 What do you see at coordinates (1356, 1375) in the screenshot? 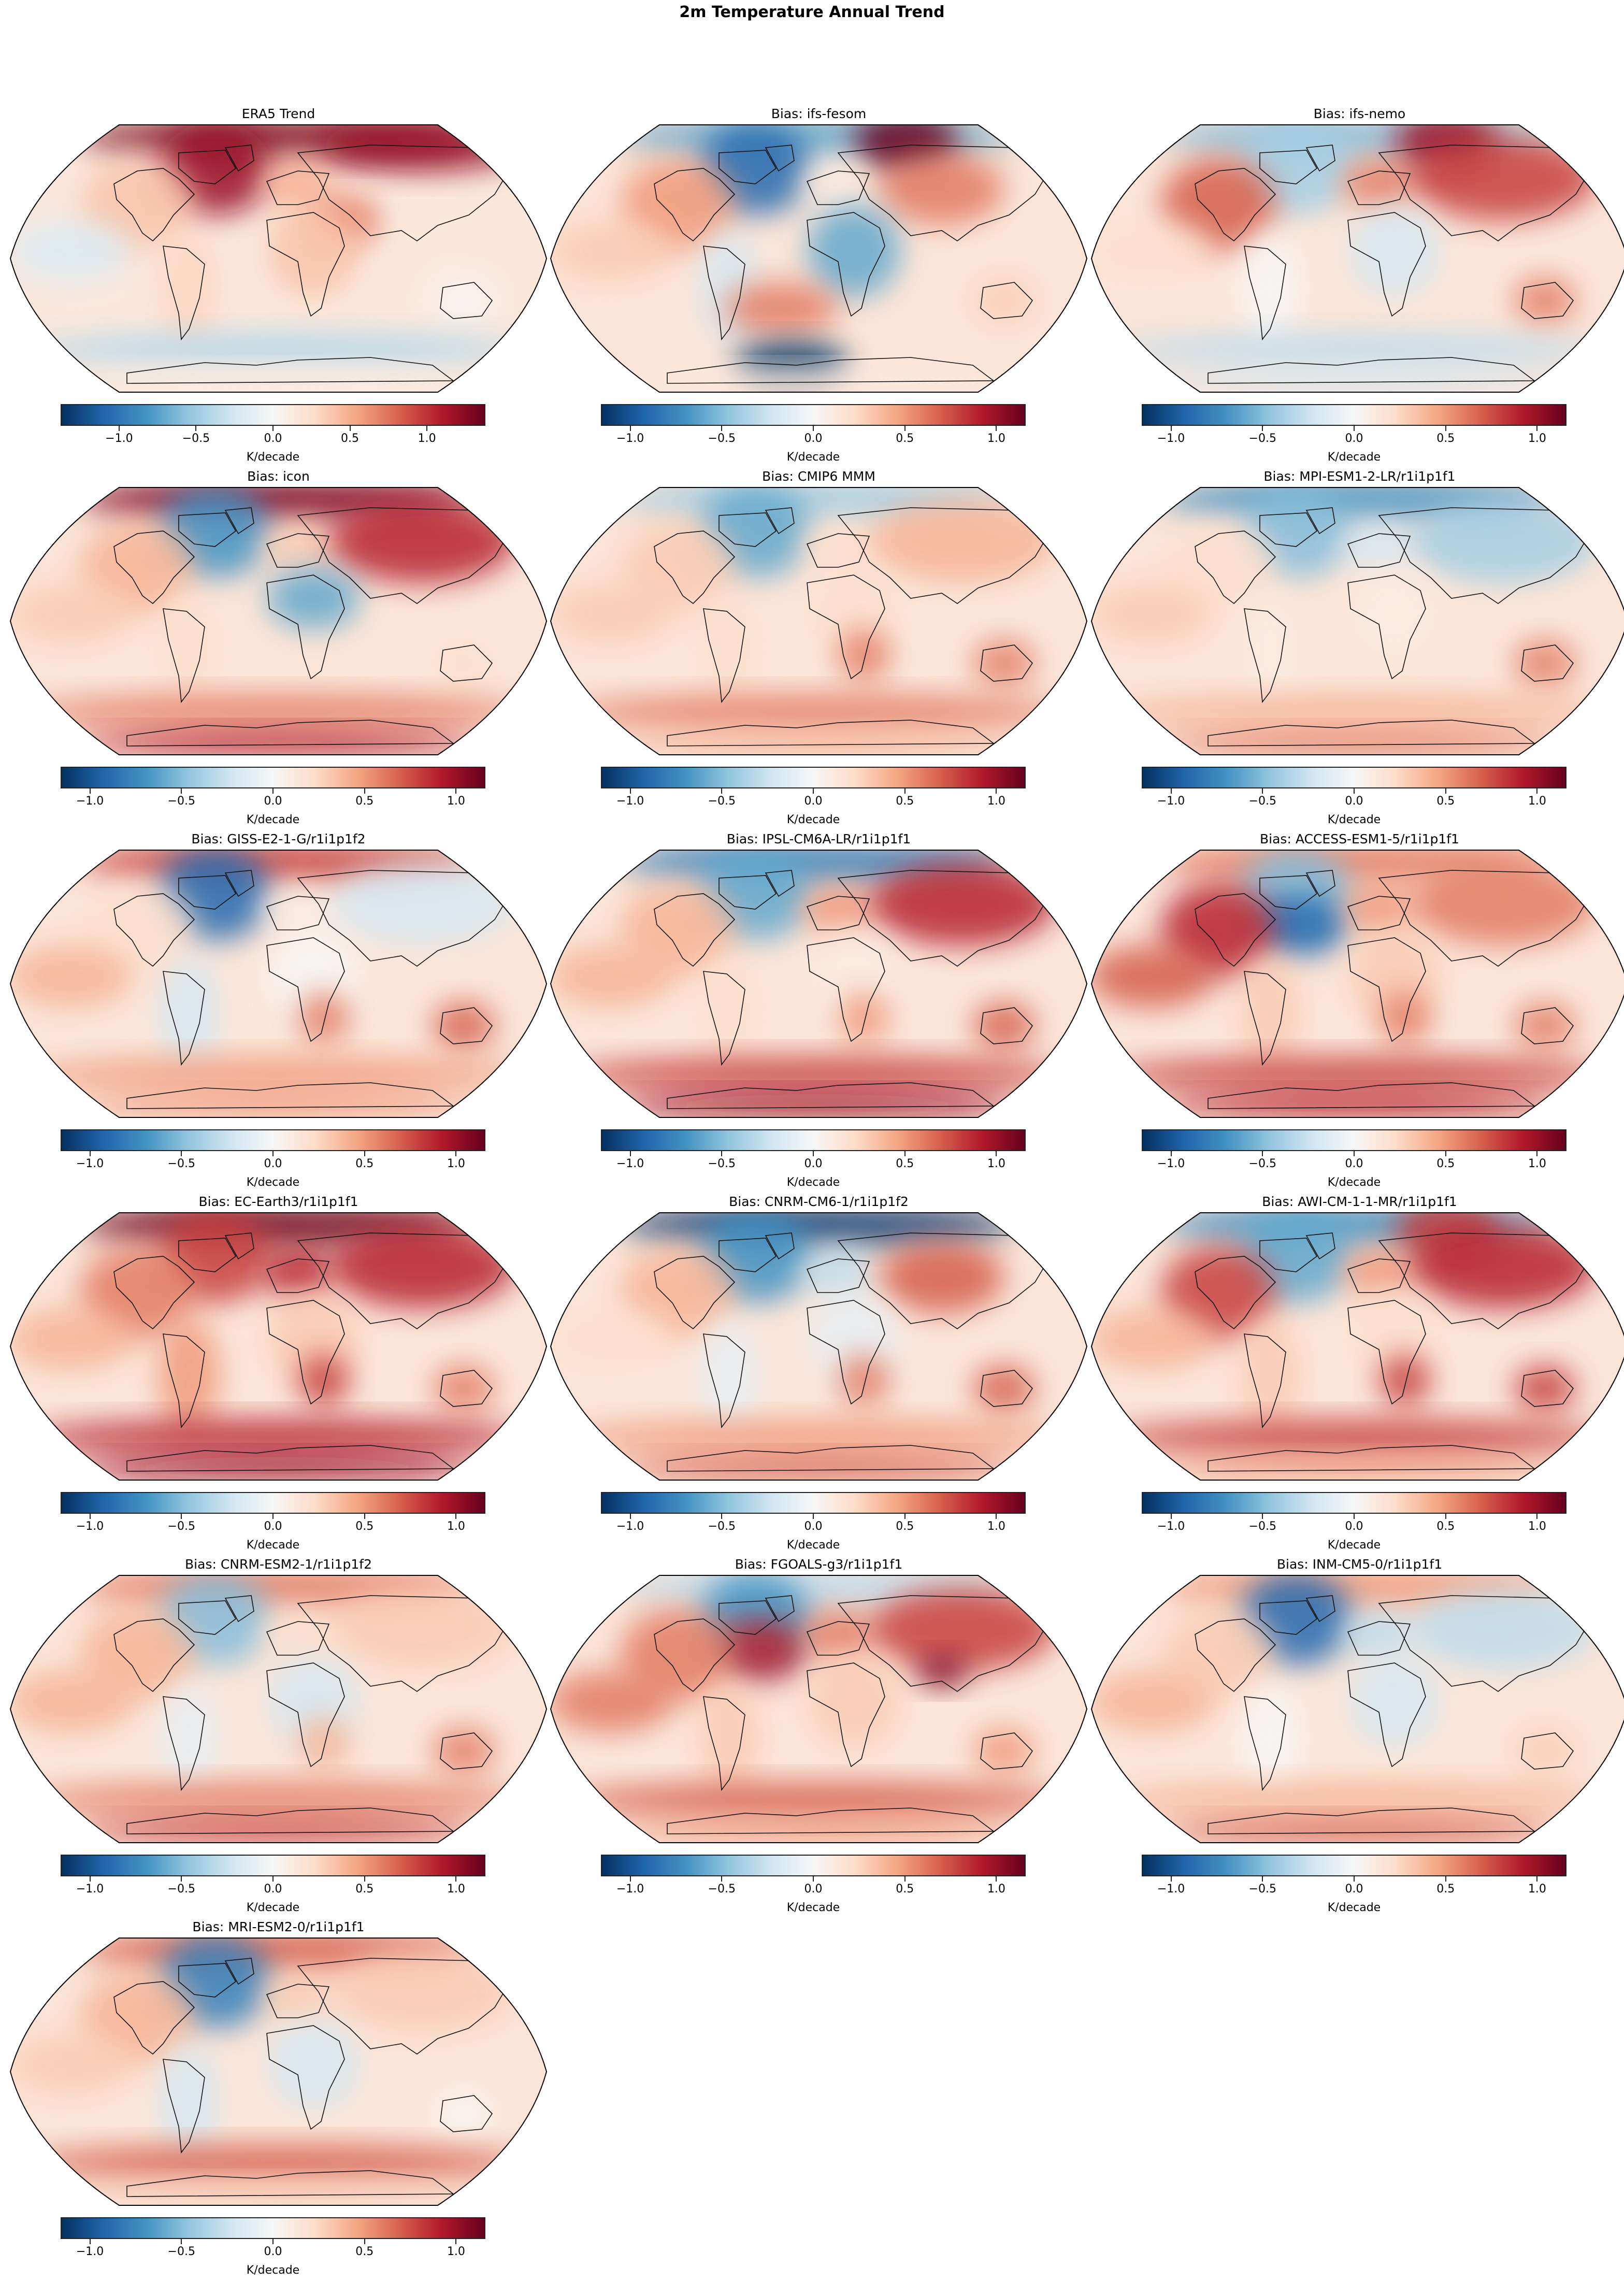
I see `map-panel: Bias: AWI-CM-1-1-MR/r1i1p1f1 −1.0 −0.5` at bounding box center [1356, 1375].